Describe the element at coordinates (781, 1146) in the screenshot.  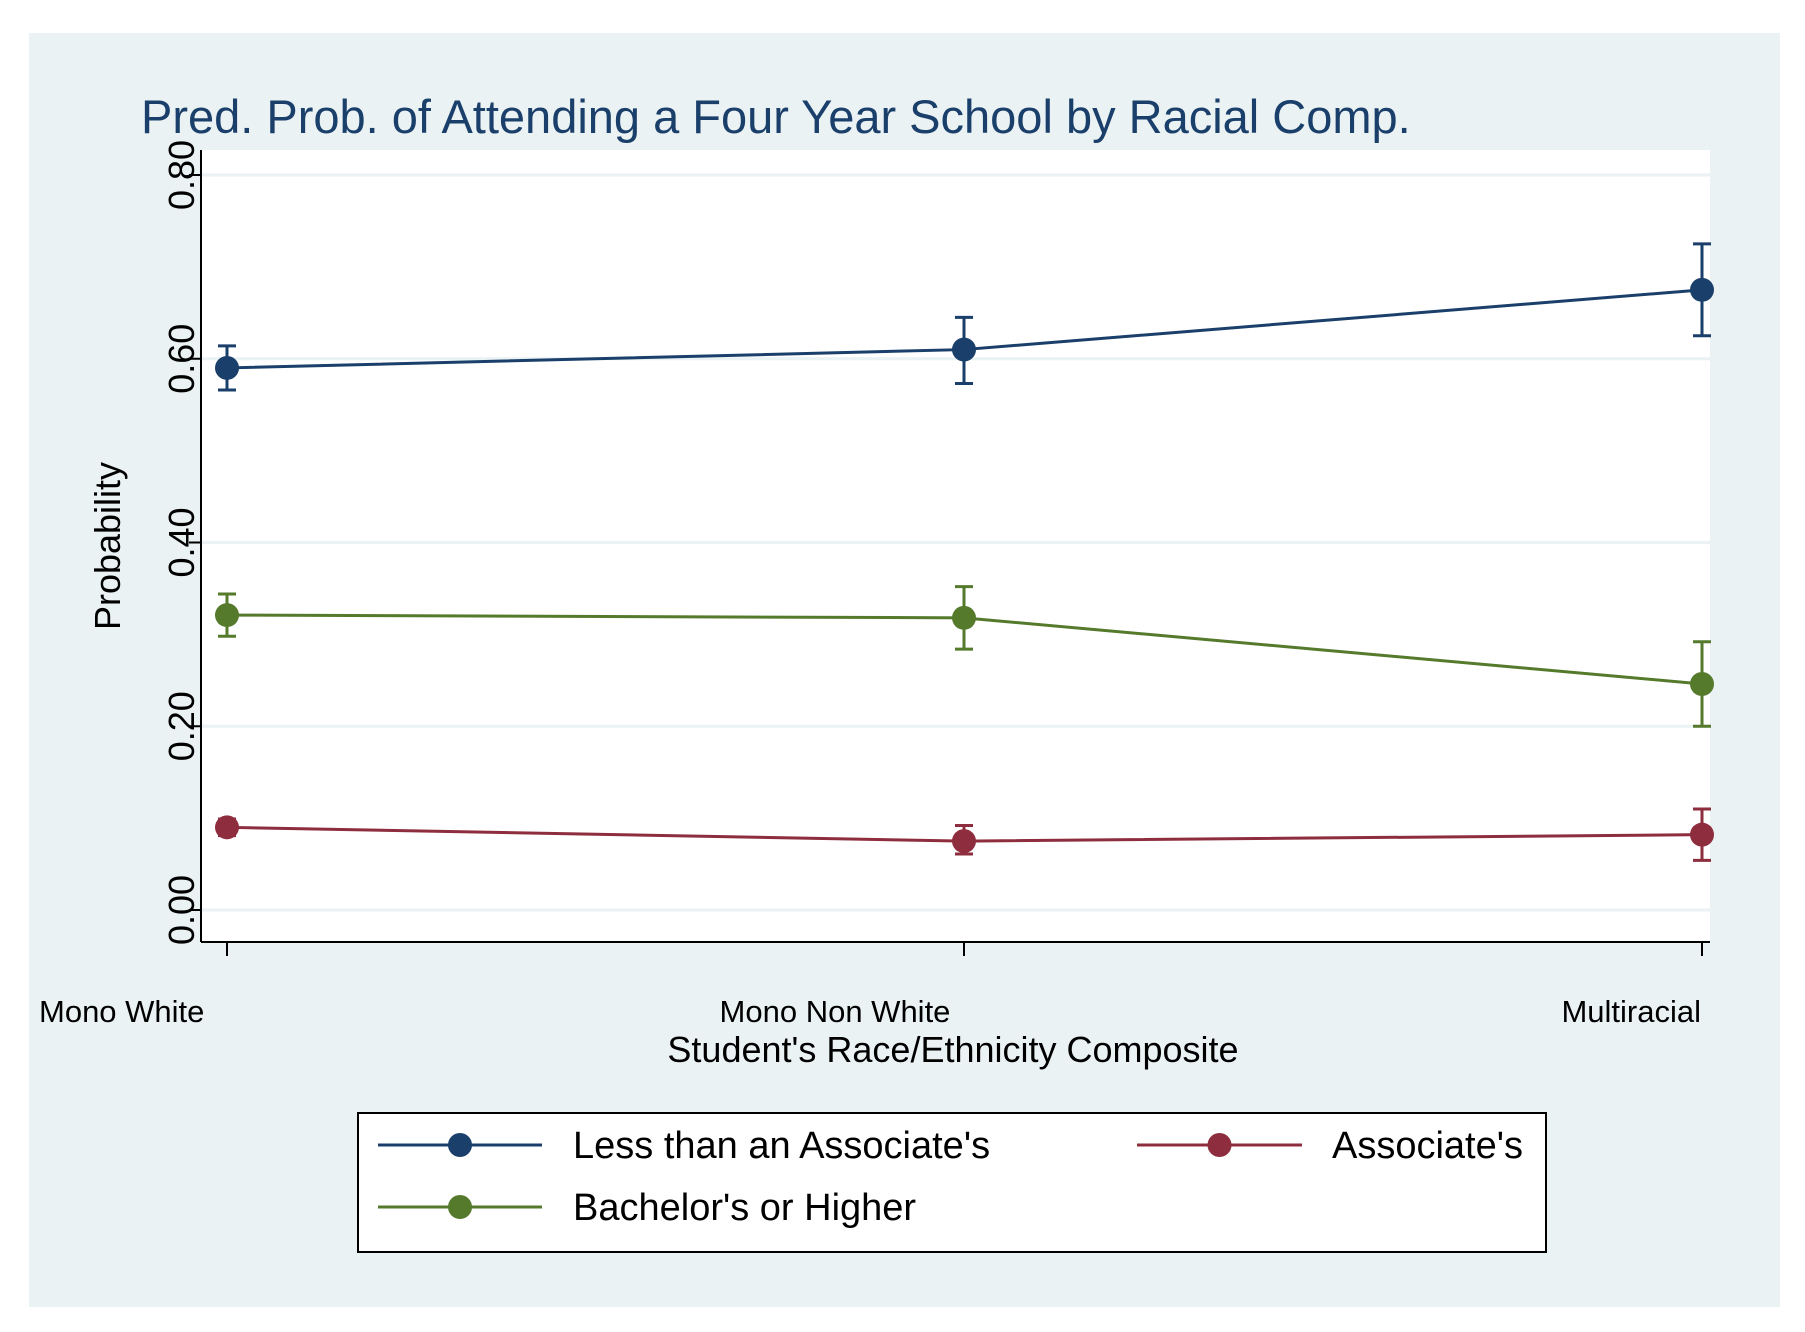
I see `legend-label: Less than an Associate's` at that location.